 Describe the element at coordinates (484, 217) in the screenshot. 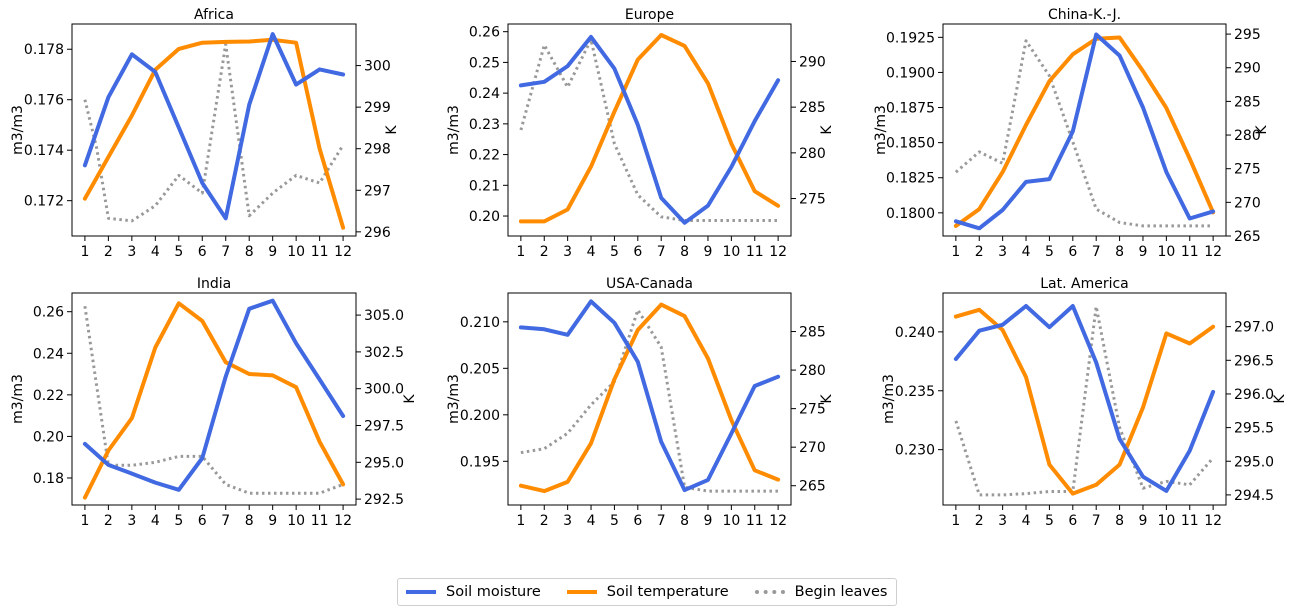

I see `y-tick-label-0-europe: 0.20` at that location.